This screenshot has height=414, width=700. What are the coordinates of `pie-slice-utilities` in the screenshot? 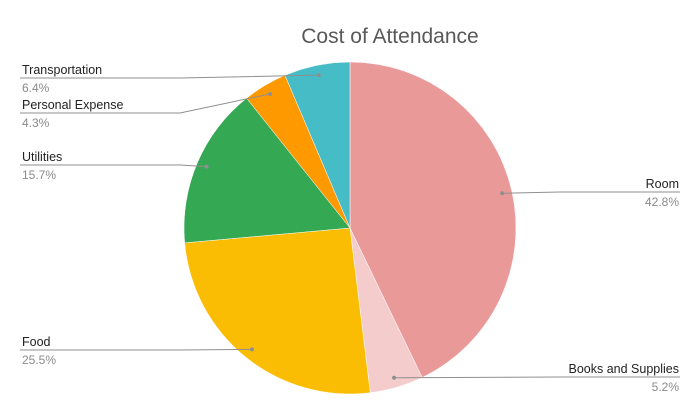 It's located at (267, 170).